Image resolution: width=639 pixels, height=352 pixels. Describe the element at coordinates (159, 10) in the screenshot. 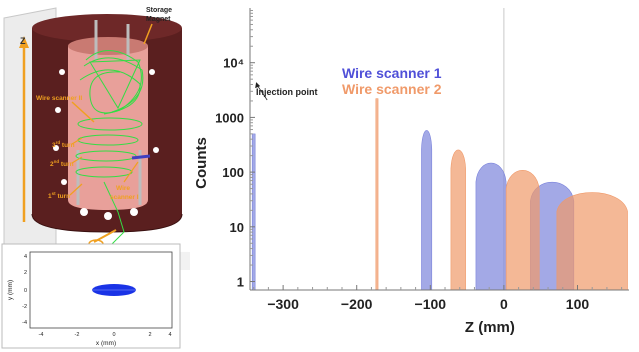

I see `storage-label-line1: Storage` at that location.